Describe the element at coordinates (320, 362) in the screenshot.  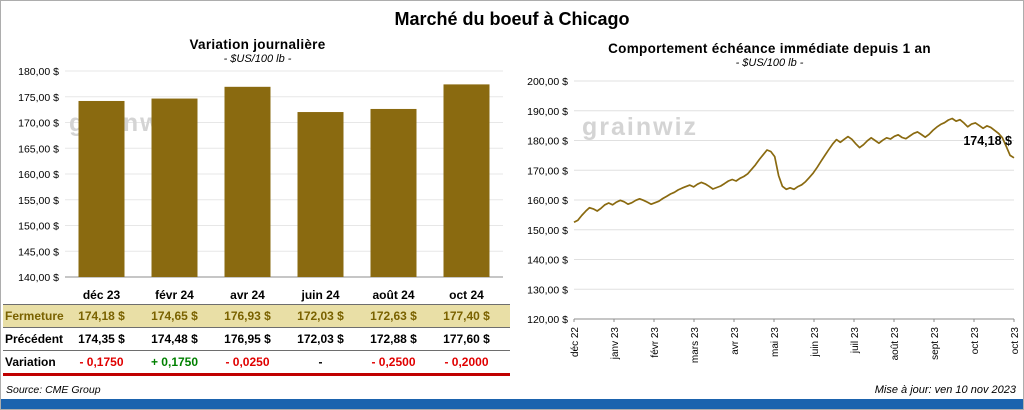
I see `variation-value: -` at that location.